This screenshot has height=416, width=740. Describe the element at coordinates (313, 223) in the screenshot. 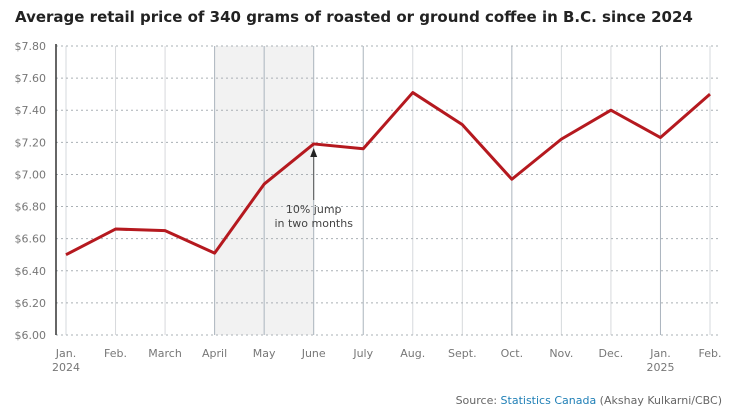

I see `annotation-text: in two months` at that location.